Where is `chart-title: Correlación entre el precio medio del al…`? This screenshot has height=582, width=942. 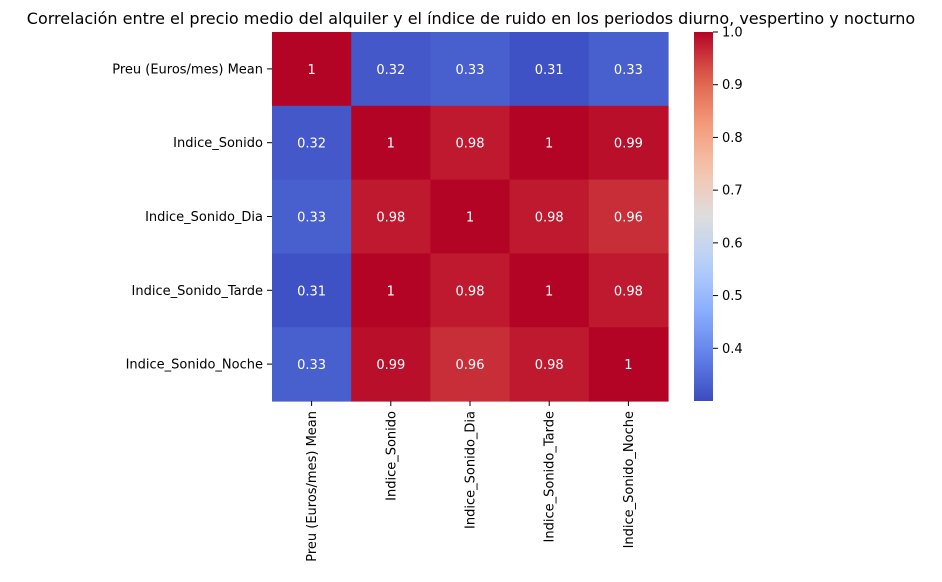
chart-title: Correlación entre el precio medio del al… is located at coordinates (471, 18).